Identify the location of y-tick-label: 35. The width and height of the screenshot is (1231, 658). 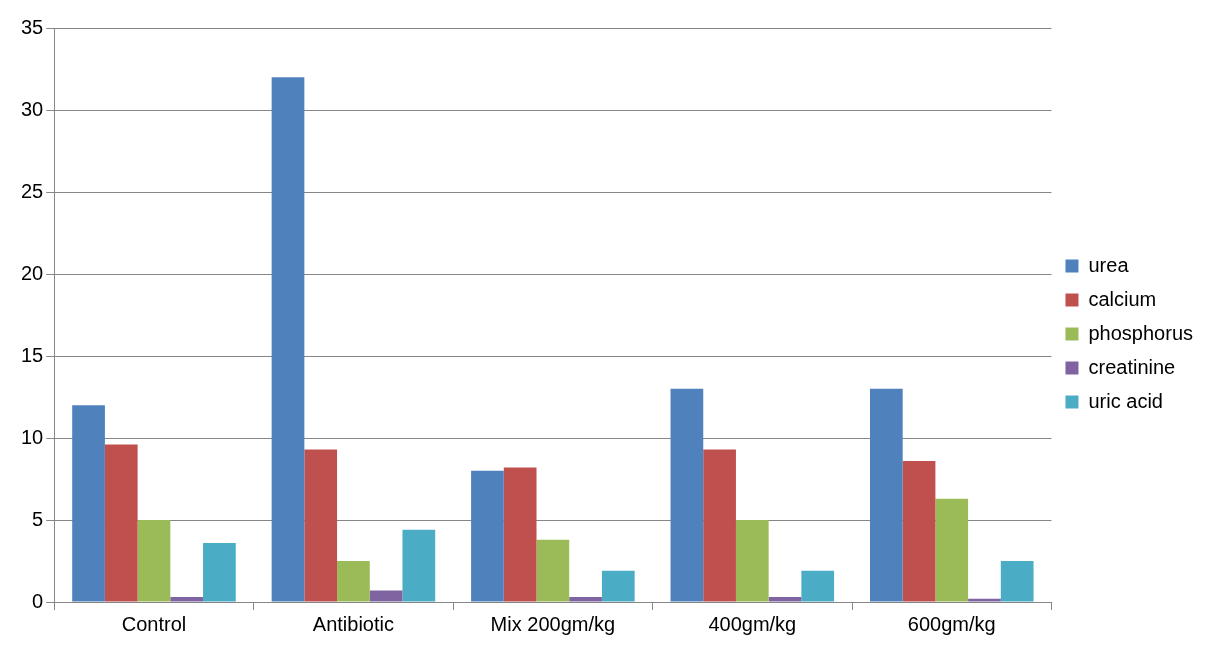
(32, 26).